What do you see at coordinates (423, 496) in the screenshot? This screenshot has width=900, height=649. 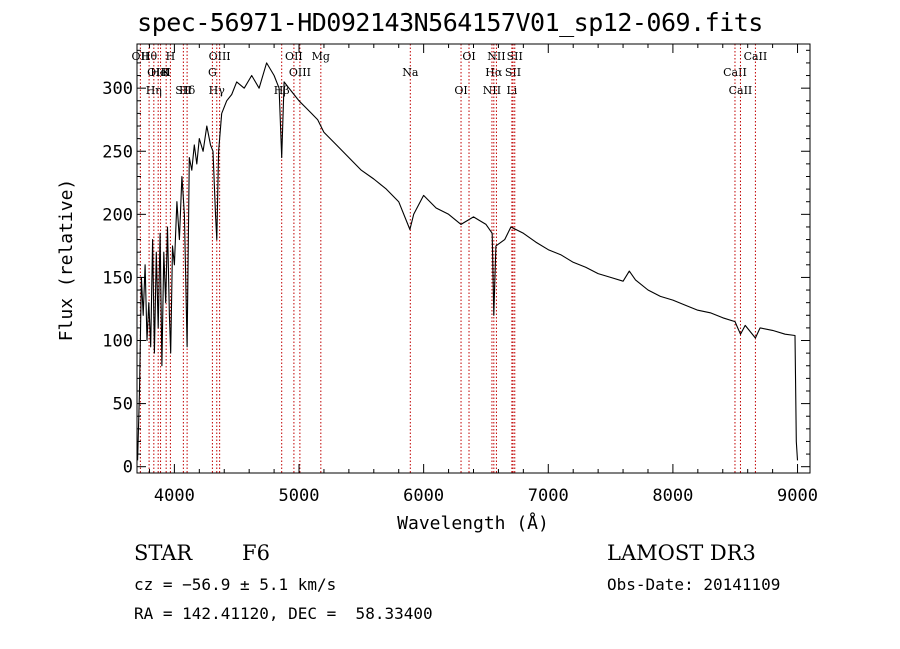 I see `x-tick-label: 6000` at bounding box center [423, 496].